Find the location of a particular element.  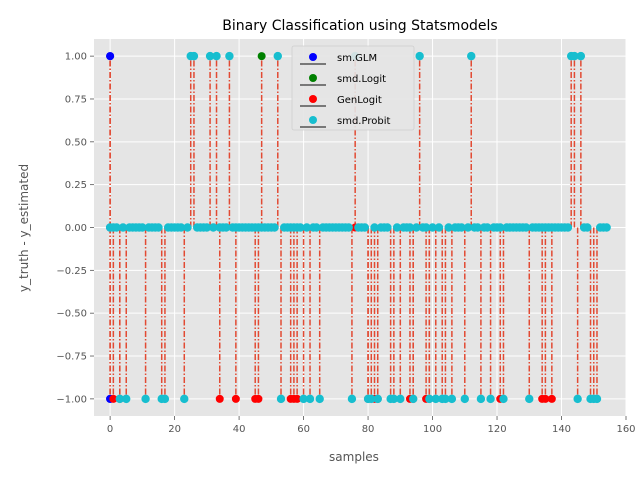

x-tick-label: 160 is located at coordinates (625, 429).